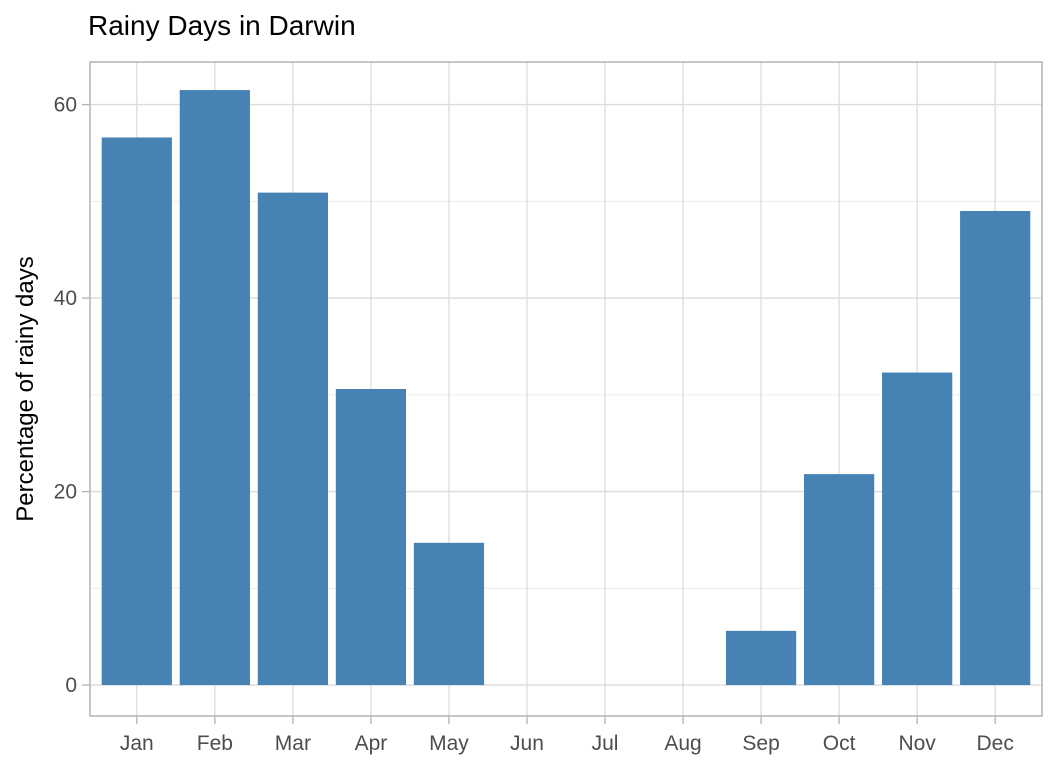 Image resolution: width=1056 pixels, height=768 pixels. Describe the element at coordinates (995, 448) in the screenshot. I see `bar-dec` at that location.